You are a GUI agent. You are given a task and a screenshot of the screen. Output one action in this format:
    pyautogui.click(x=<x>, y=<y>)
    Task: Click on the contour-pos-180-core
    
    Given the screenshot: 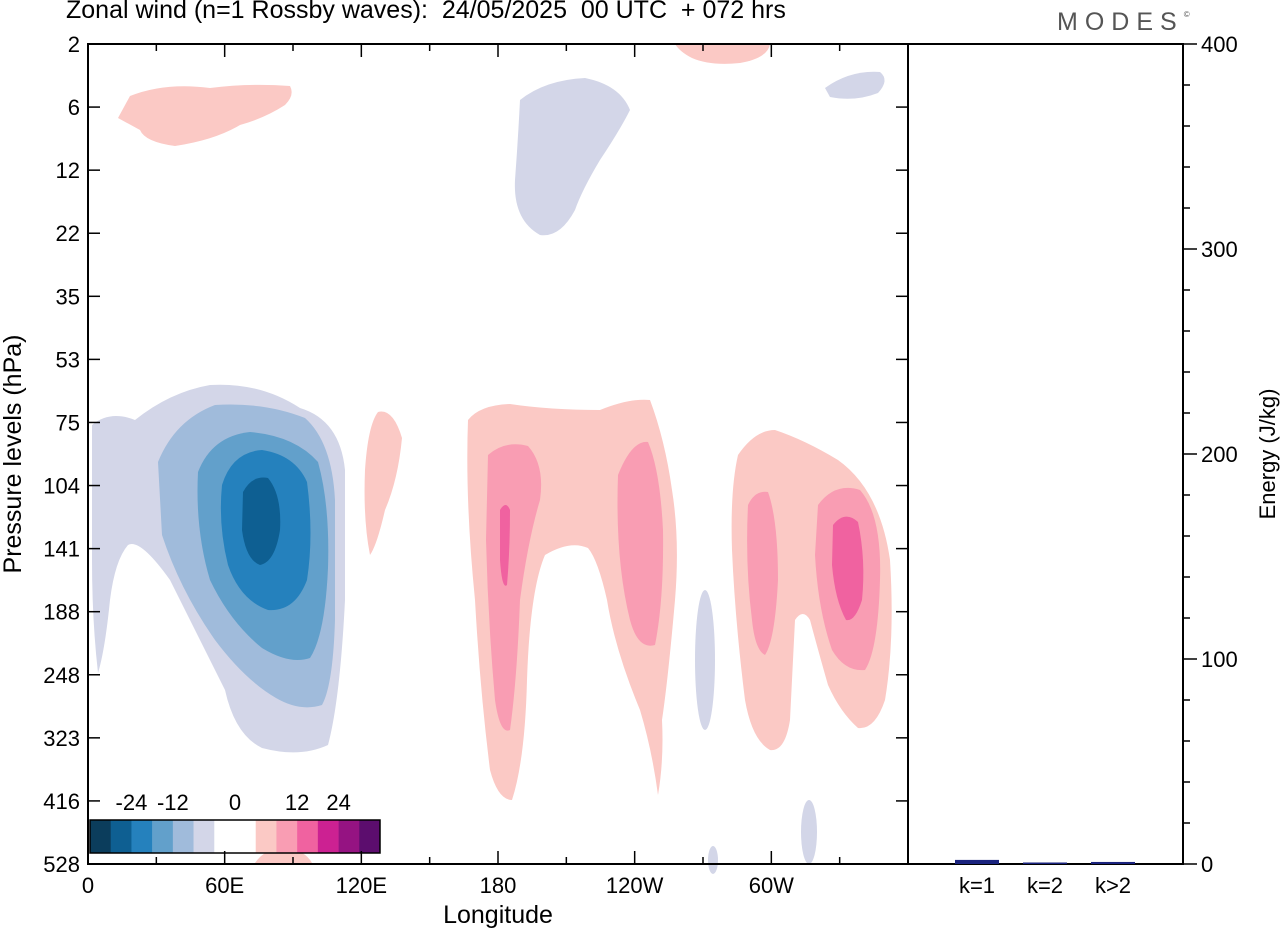 What is the action you would take?
    pyautogui.click(x=505, y=545)
    